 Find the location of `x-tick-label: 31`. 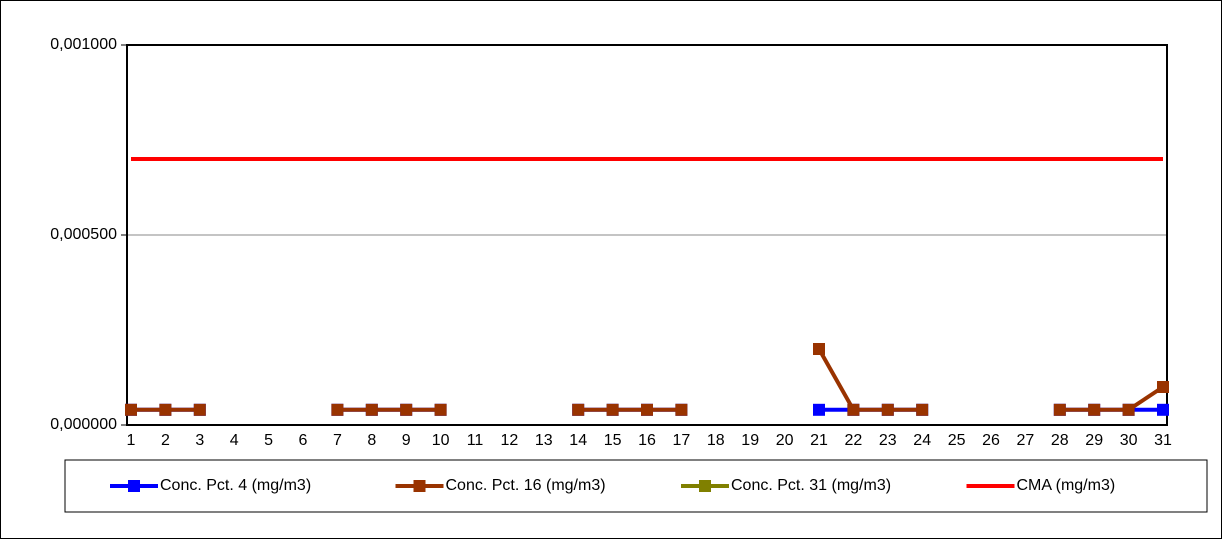

x-tick-label: 31 is located at coordinates (1163, 440).